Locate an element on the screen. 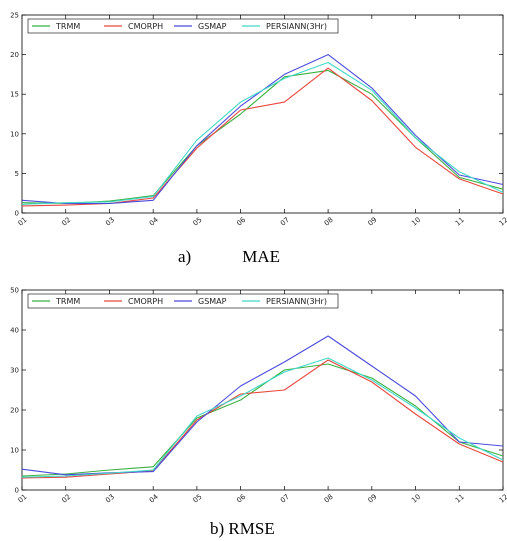 The height and width of the screenshot is (541, 507). rmse-caption: b) RMSE is located at coordinates (242, 528).